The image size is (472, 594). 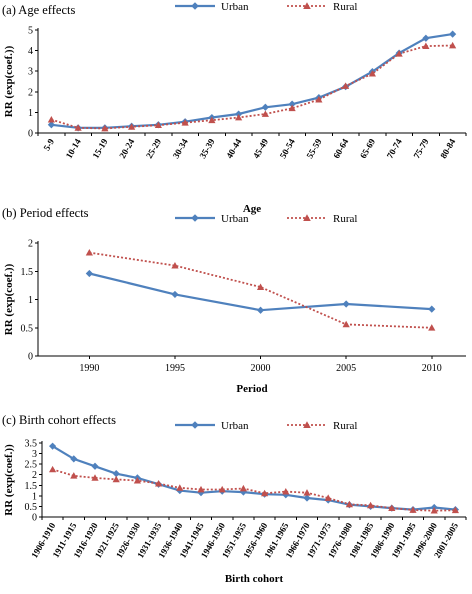 I want to click on chart-title: (b) Period effects, so click(x=45, y=213).